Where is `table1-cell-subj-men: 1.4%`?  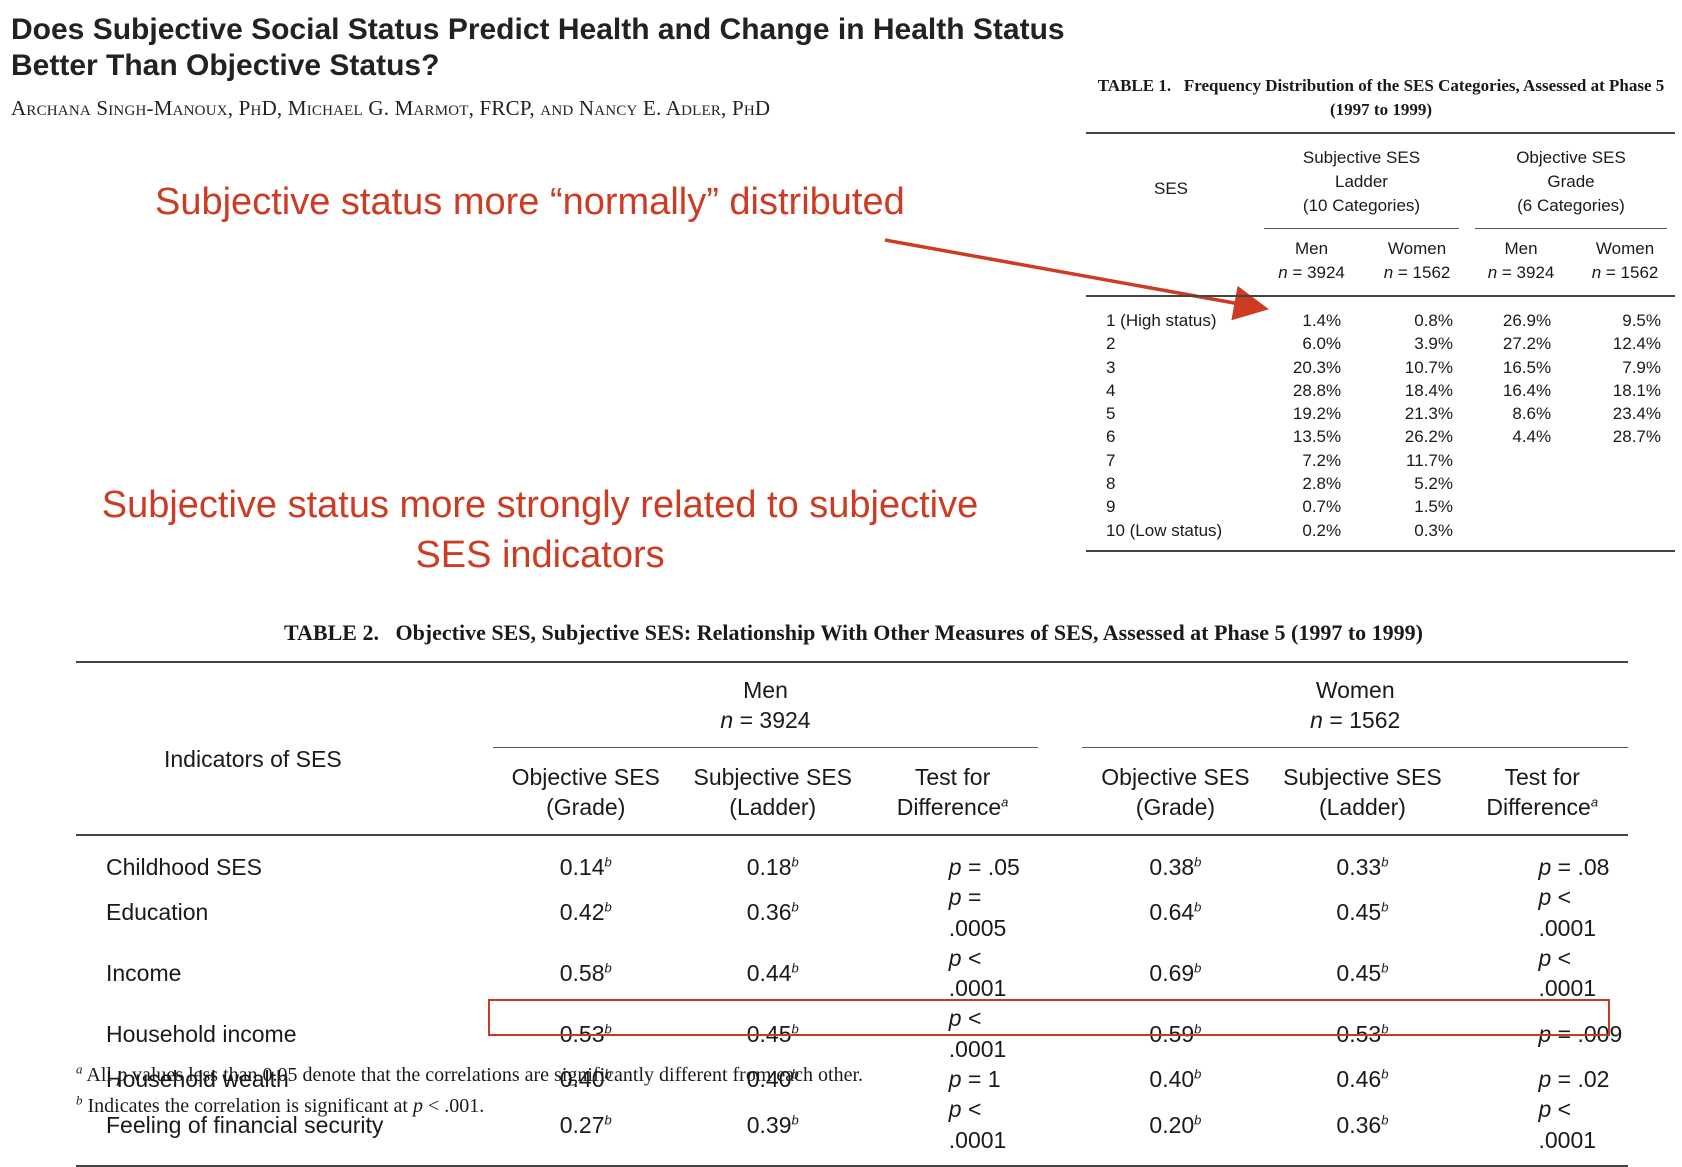 table1-cell-subj-men: 1.4% is located at coordinates (1322, 320).